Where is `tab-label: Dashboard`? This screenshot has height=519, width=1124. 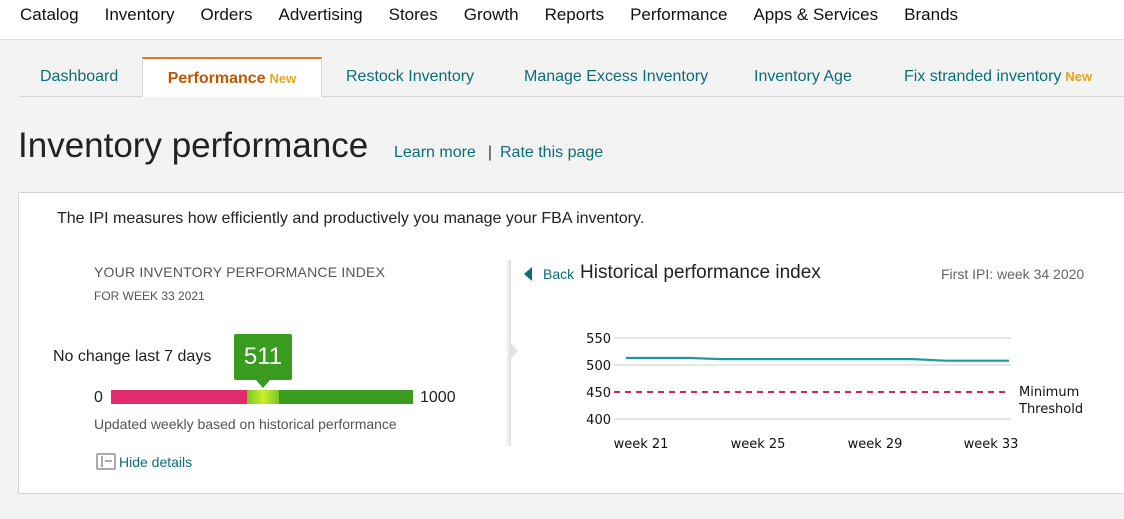 tab-label: Dashboard is located at coordinates (79, 76).